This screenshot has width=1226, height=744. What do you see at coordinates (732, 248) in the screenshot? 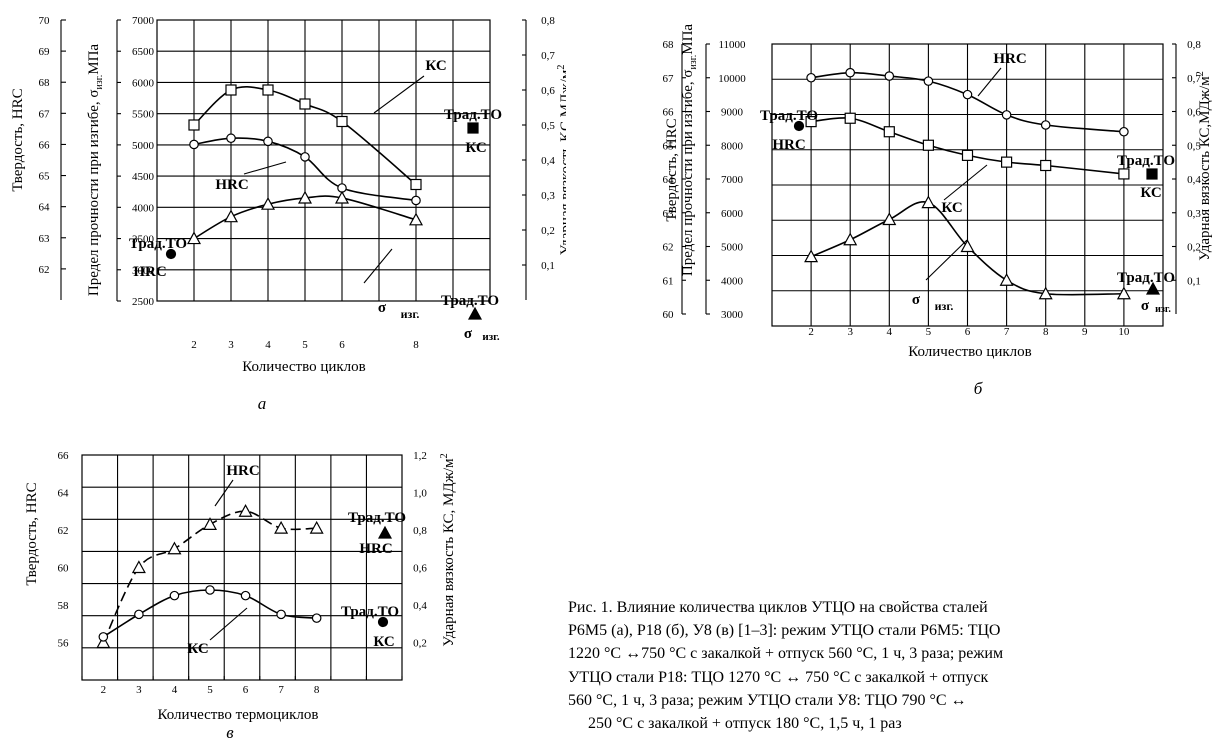
I see `chart-b-strength-tick: 5000` at bounding box center [732, 248].